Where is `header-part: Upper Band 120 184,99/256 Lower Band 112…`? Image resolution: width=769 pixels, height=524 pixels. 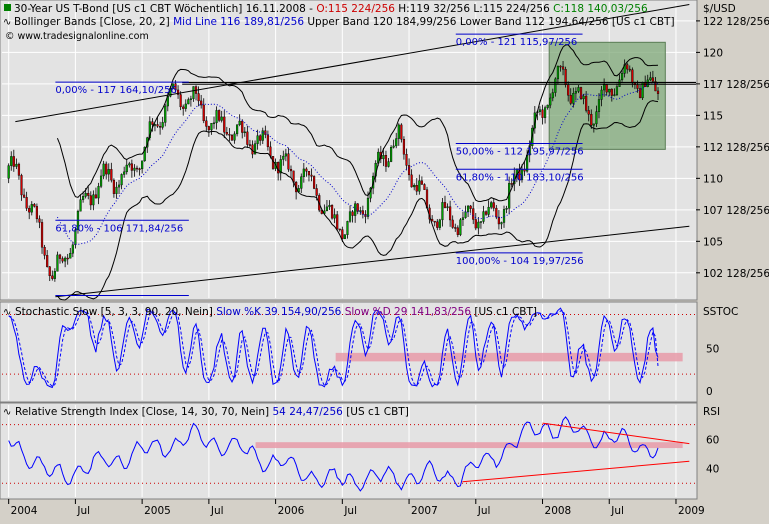
header-part: Upper Band 120 184,99/256 Lower Band 112… is located at coordinates (489, 22).